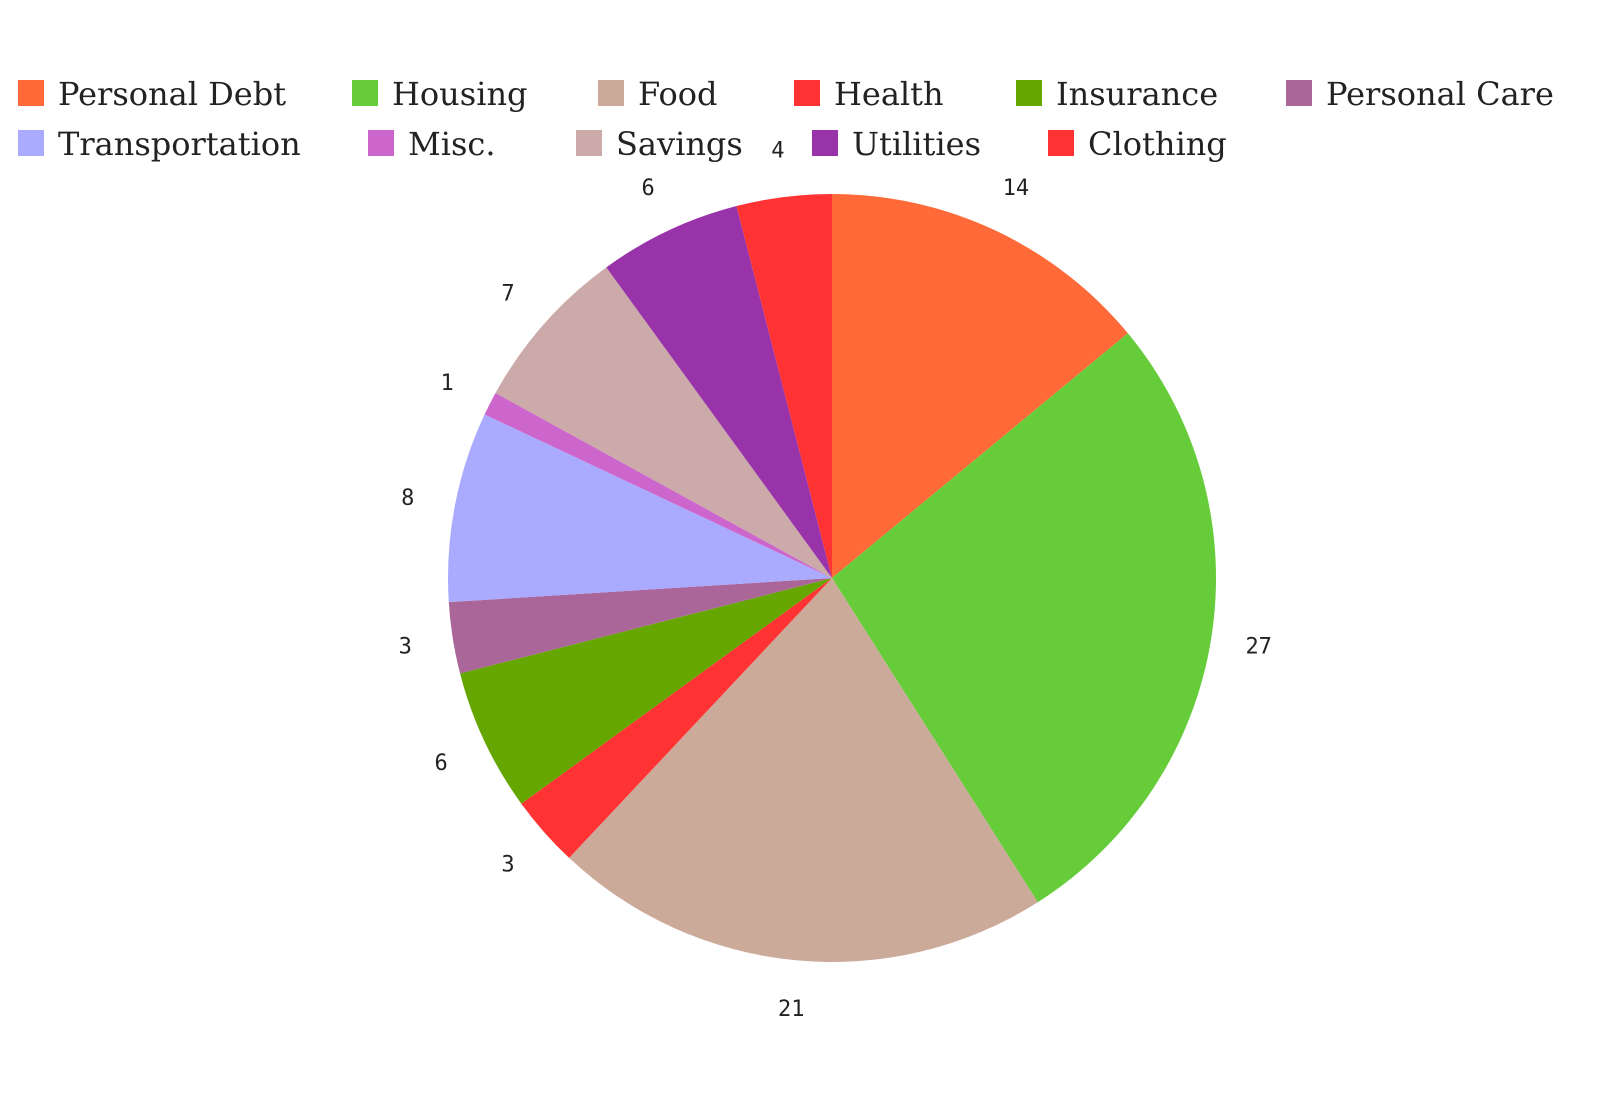  What do you see at coordinates (647, 188) in the screenshot?
I see `data-label-utilities: 6` at bounding box center [647, 188].